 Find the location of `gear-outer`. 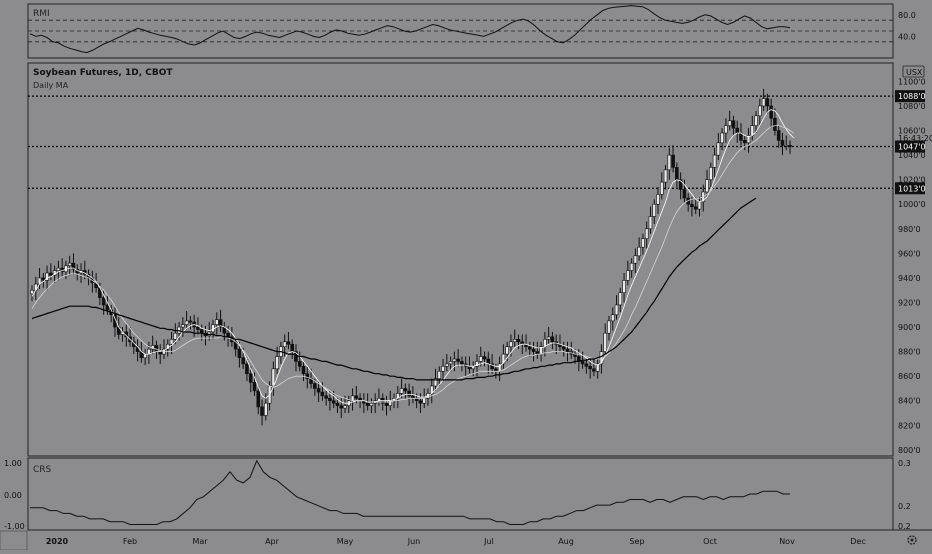

gear-outer is located at coordinates (912, 540).